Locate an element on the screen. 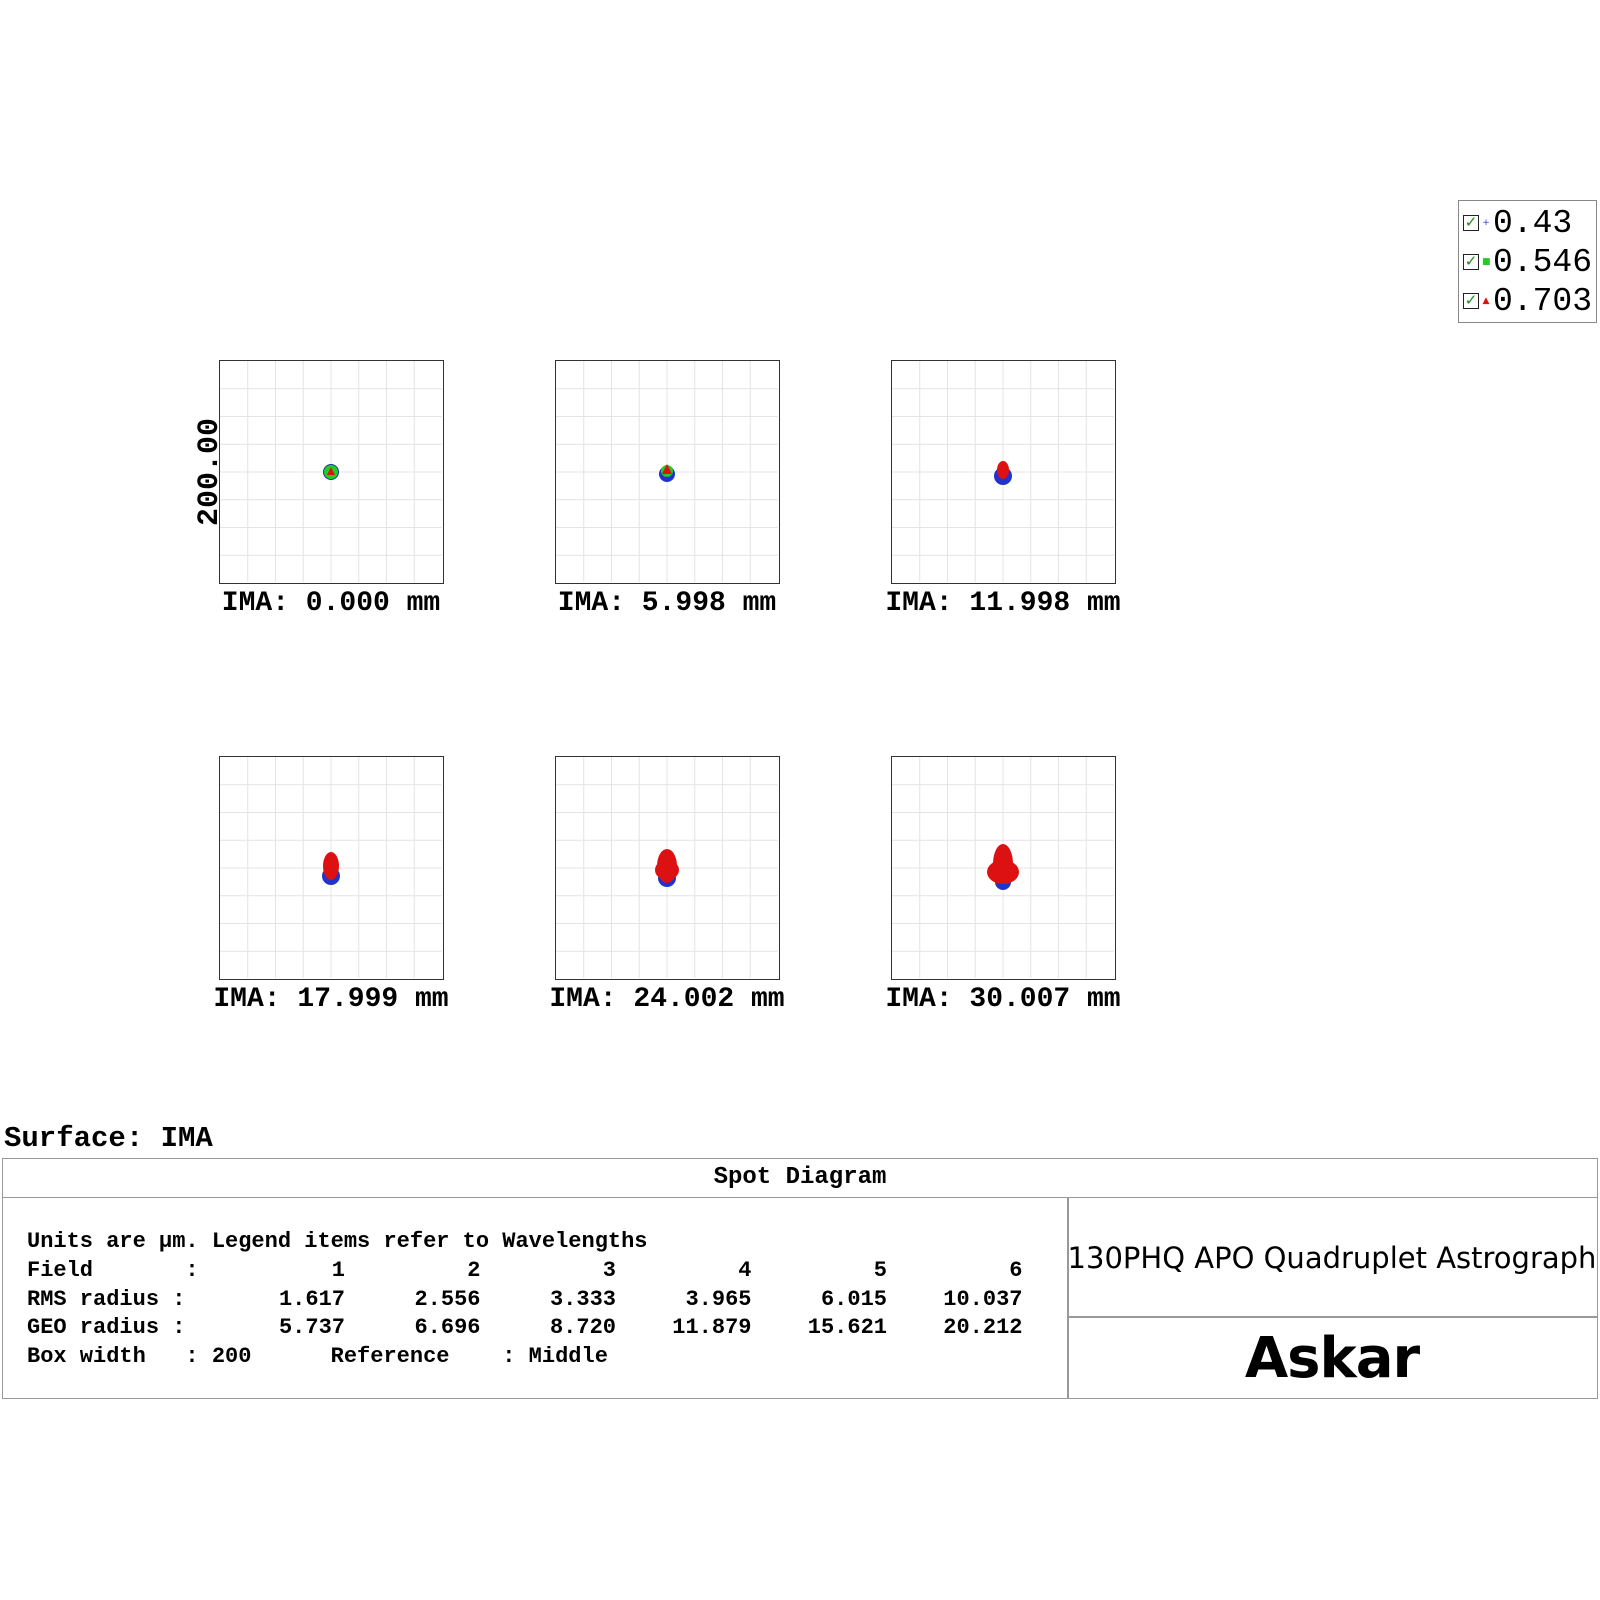 This screenshot has height=1600, width=1600. geo-label: GEO radius : is located at coordinates (106, 1327).